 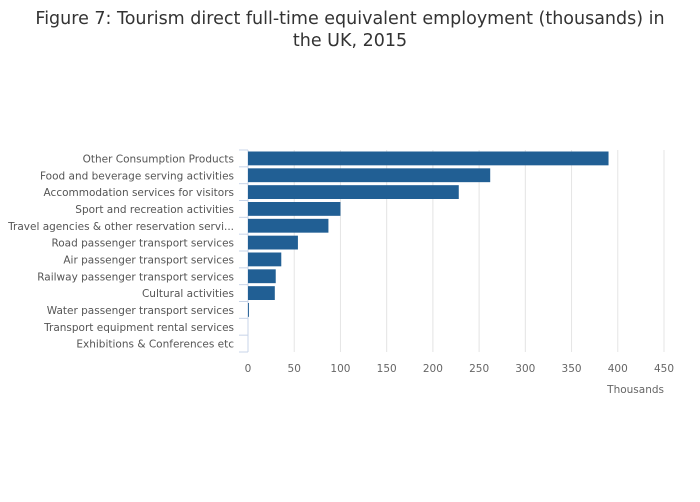 What do you see at coordinates (154, 210) in the screenshot?
I see `category-label: Sport and recreation activities` at bounding box center [154, 210].